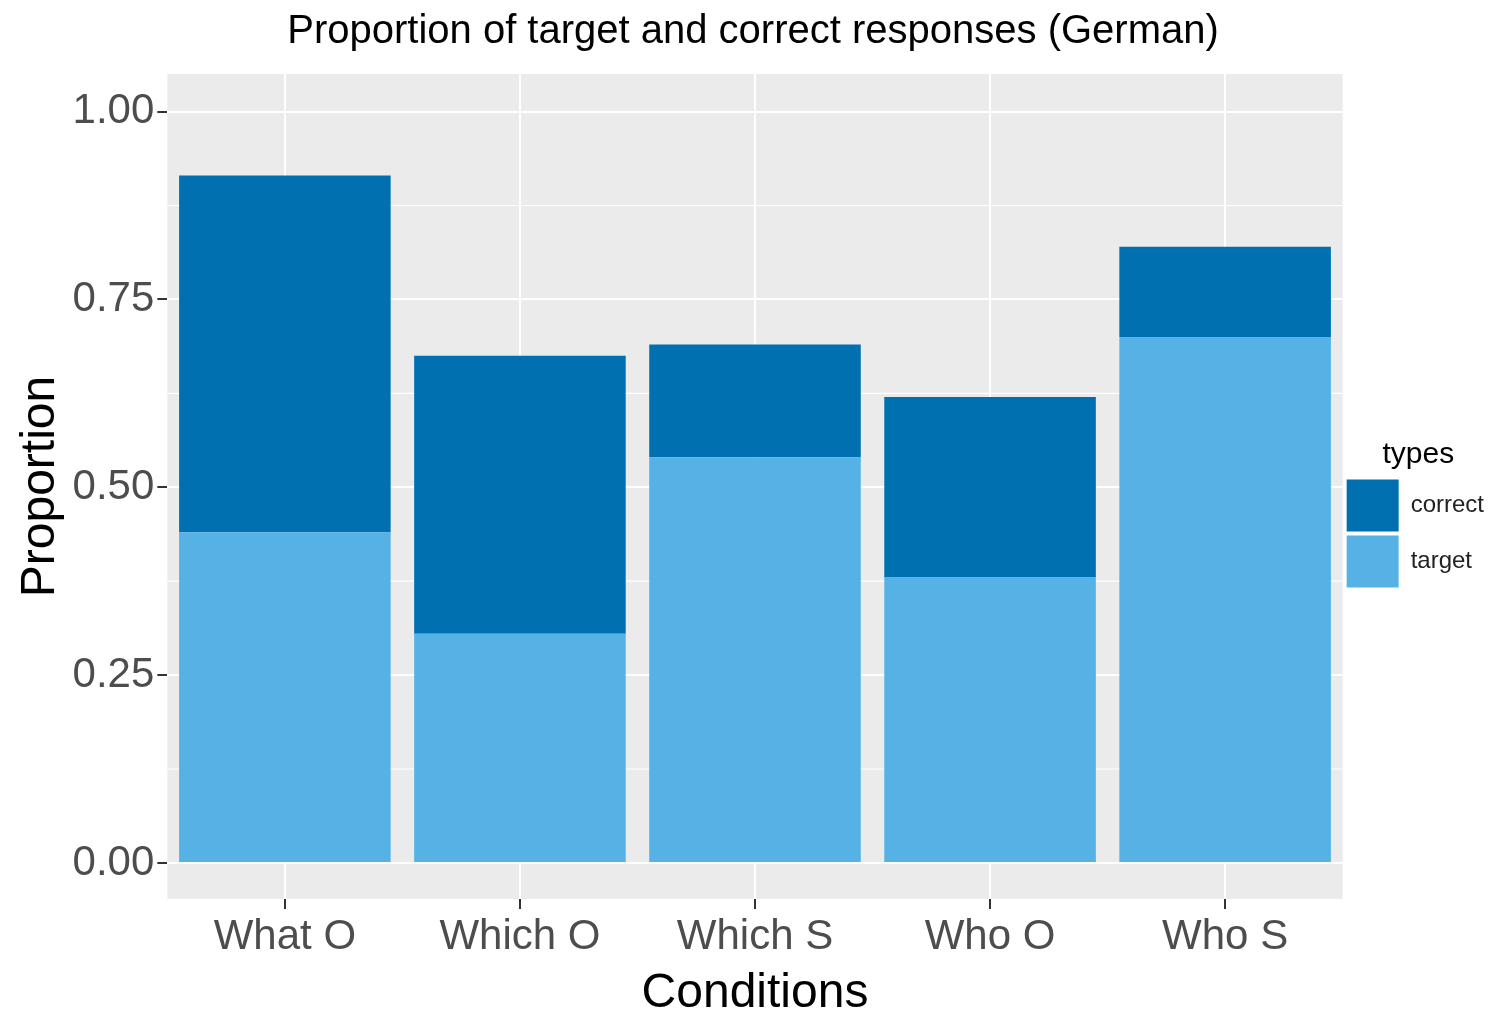 This screenshot has width=1510, height=1033. I want to click on x-tick-label: Which O, so click(520, 934).